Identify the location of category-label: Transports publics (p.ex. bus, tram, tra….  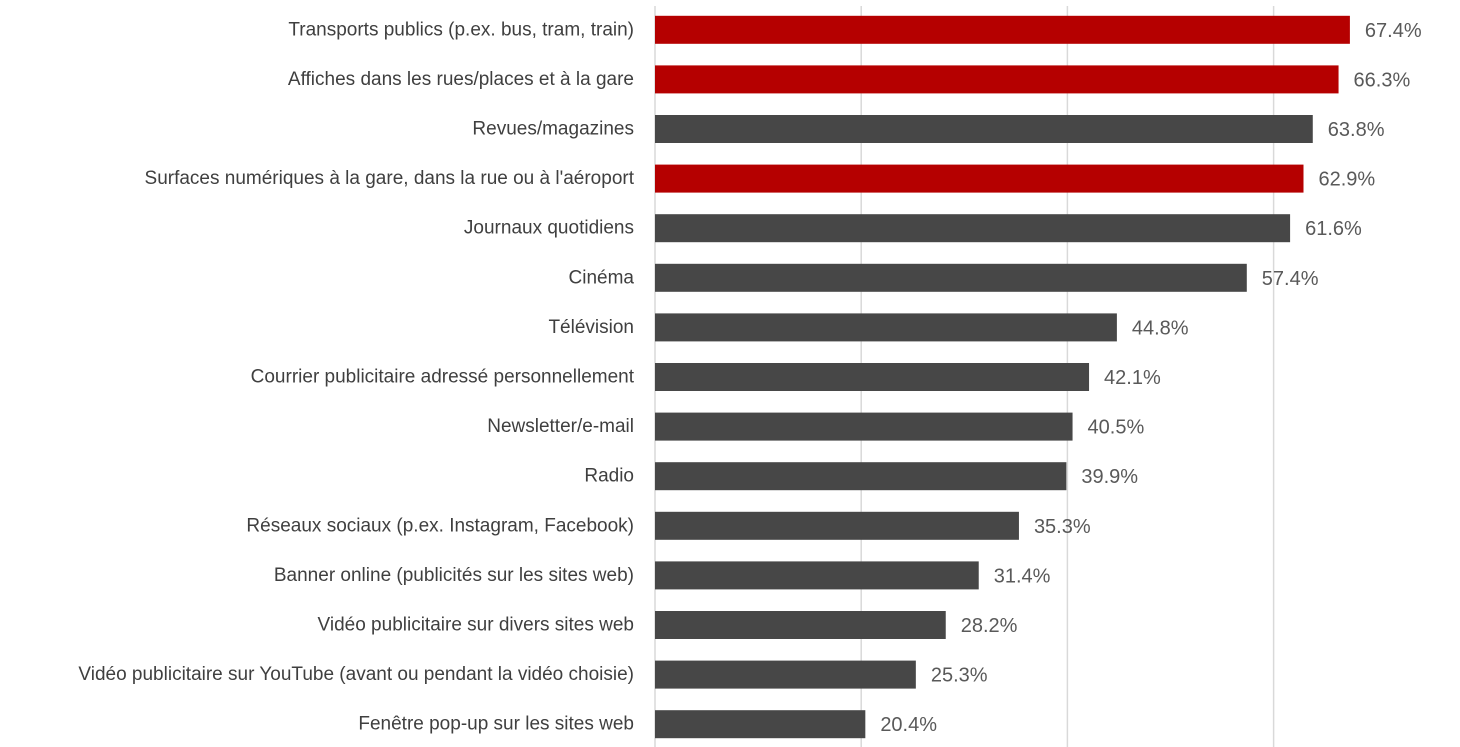
(461, 29).